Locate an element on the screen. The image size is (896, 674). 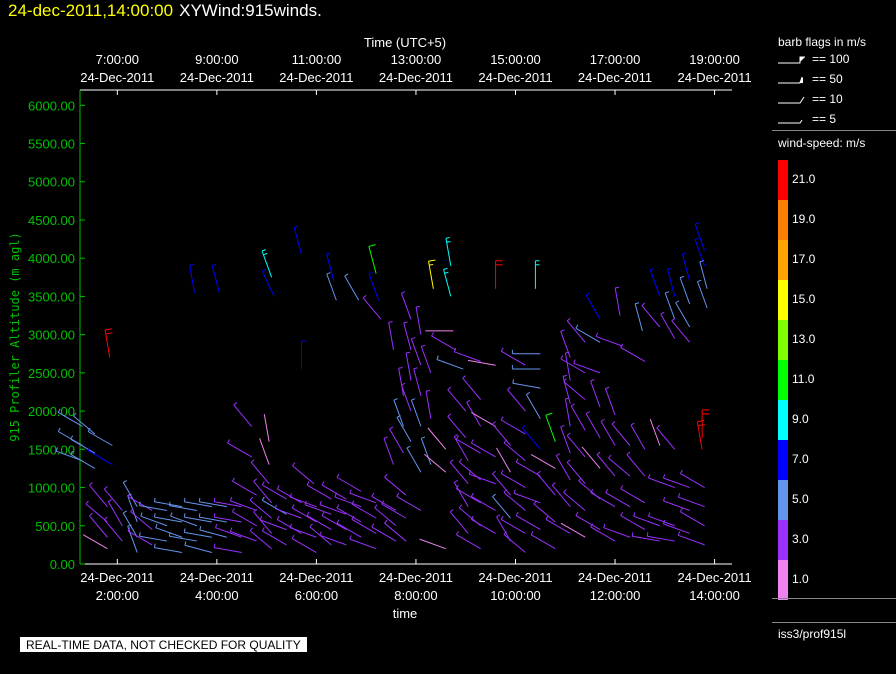
colorbar-label: 7.0 is located at coordinates (800, 459).